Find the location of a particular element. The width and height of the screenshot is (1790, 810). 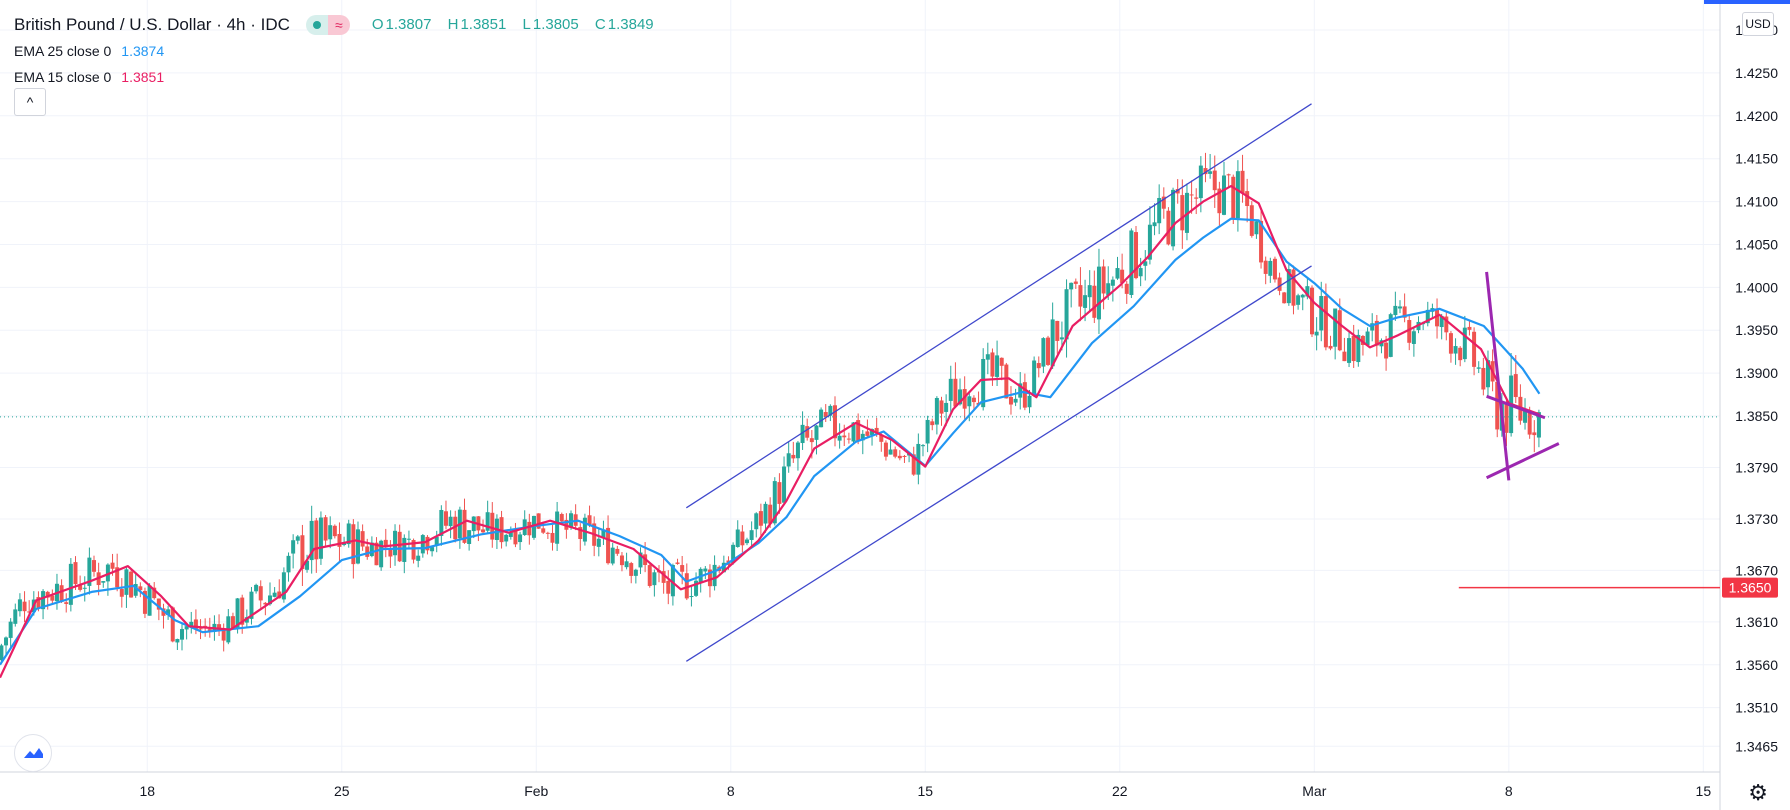

ema15-label: EMA 15 close 0 is located at coordinates (63, 77).